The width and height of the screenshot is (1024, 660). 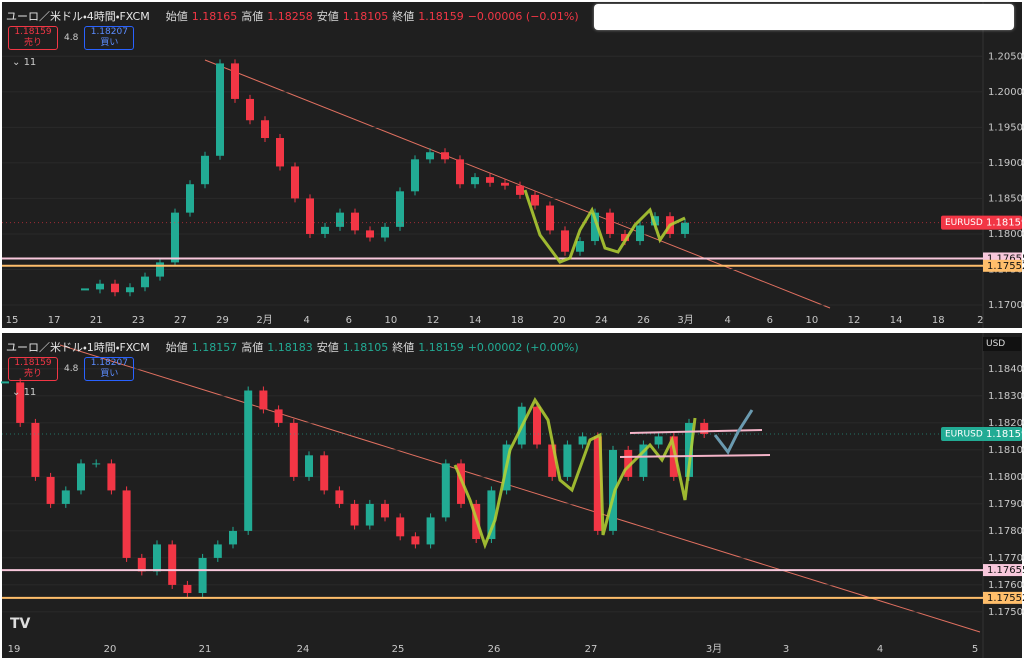 I want to click on y-tick-label: 1.17700, so click(x=1006, y=558).